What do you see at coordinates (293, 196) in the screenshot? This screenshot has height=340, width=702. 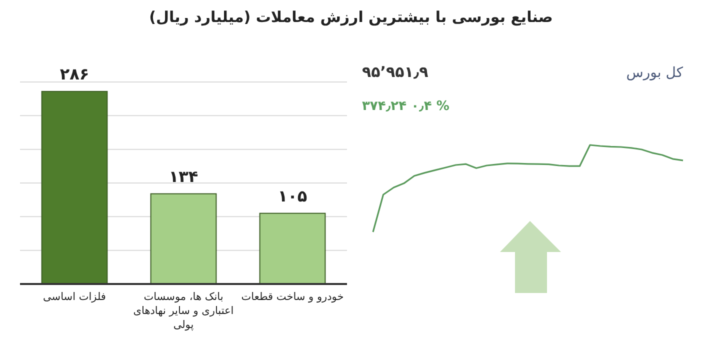 I see `data-label: ۱۰۵` at bounding box center [293, 196].